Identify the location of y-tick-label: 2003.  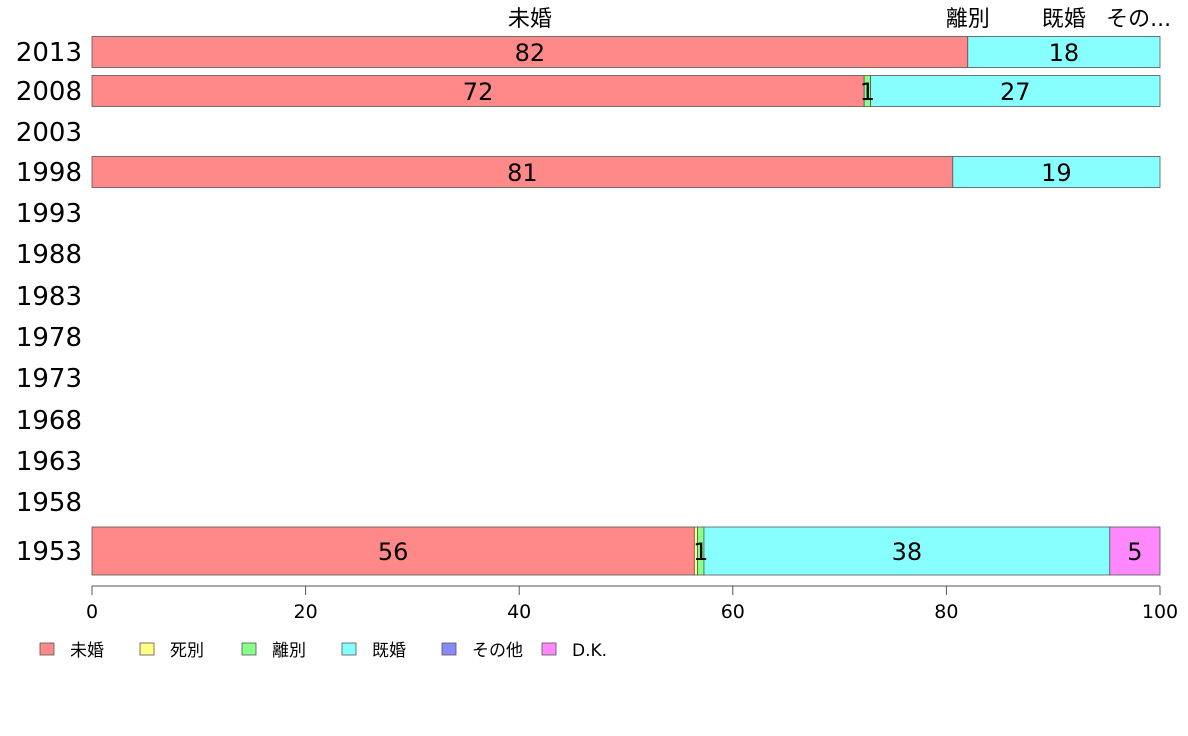
(49, 133).